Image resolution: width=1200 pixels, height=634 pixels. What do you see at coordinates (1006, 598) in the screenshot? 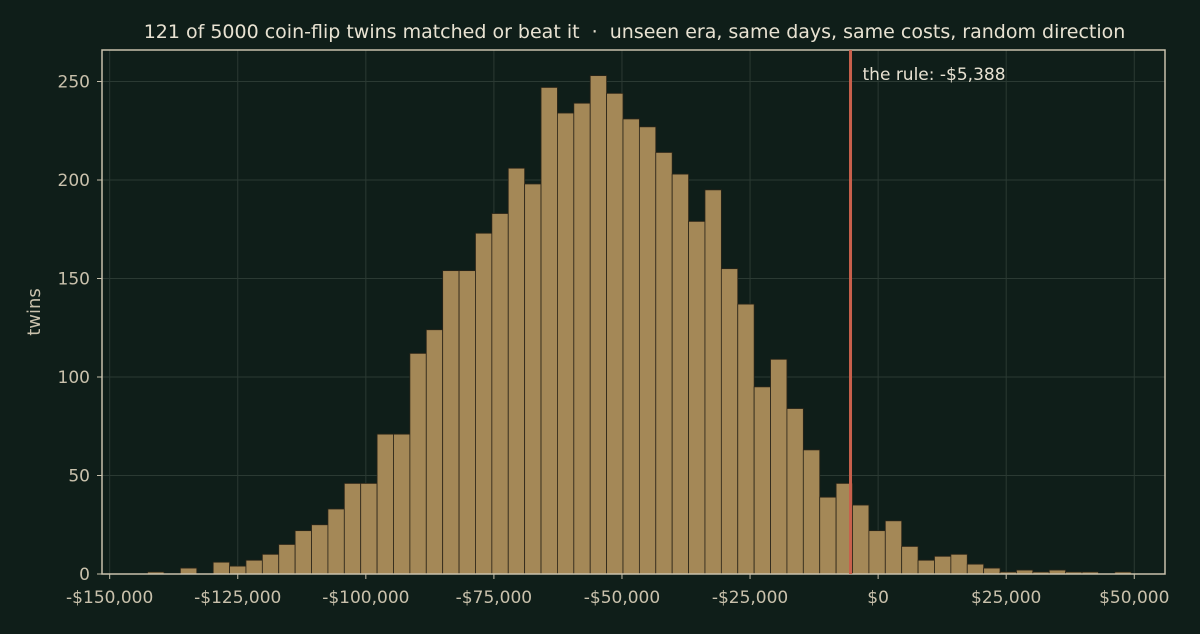
I see `x-tick-label: $25,000` at bounding box center [1006, 598].